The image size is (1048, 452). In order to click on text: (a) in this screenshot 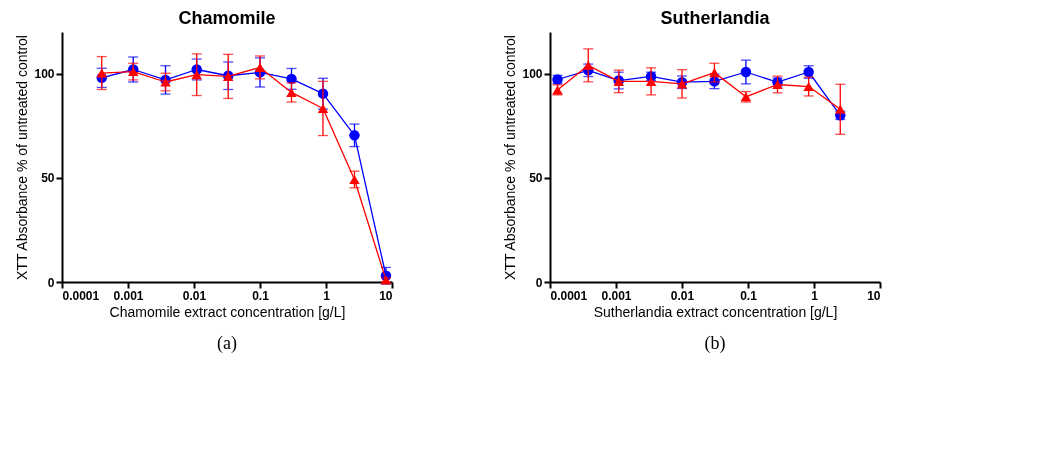, I will do `click(227, 343)`.